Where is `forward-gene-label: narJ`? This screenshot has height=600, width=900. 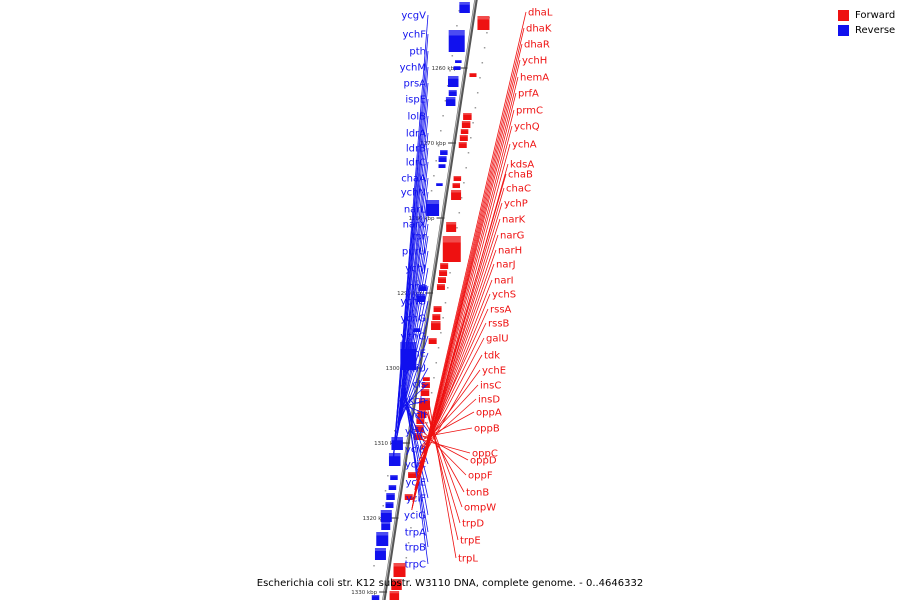
forward-gene-label: narJ is located at coordinates (506, 265).